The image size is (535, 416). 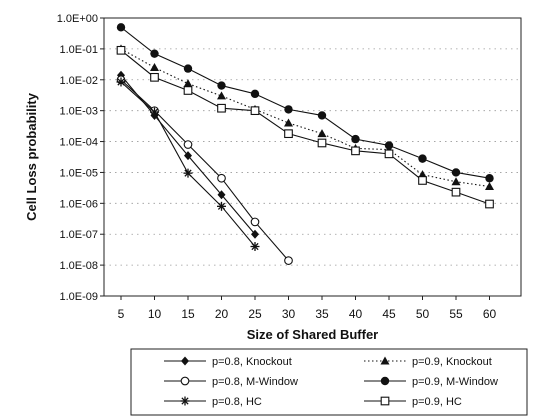 What do you see at coordinates (78, 173) in the screenshot?
I see `y-tick-label: 1.0E-05` at bounding box center [78, 173].